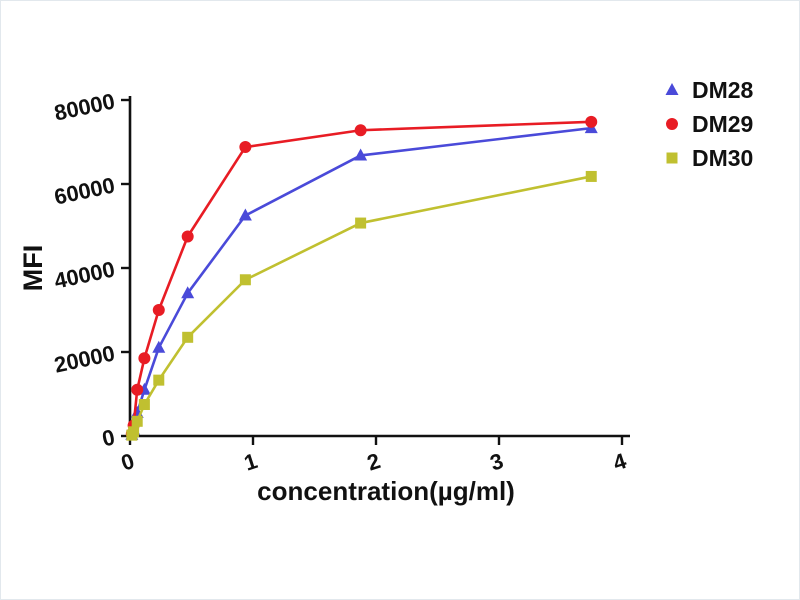 The width and height of the screenshot is (800, 600). I want to click on y-tick-label: 40000, so click(84, 274).